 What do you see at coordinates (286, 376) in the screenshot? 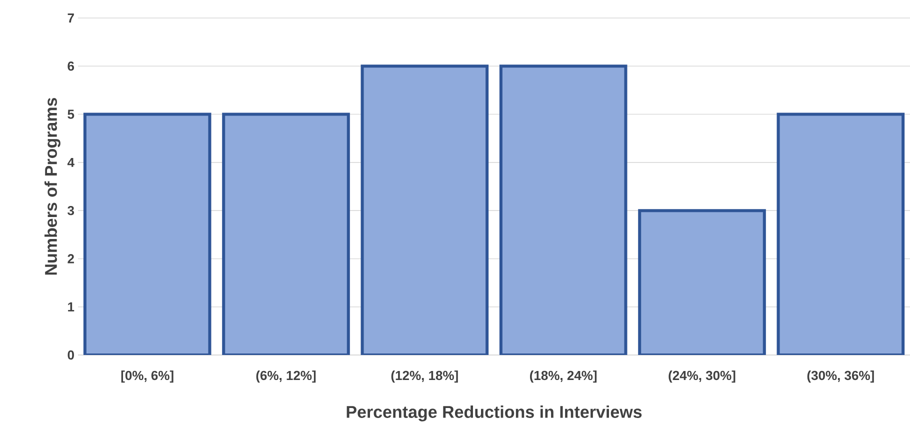
I see `x-tick-label: (6%, 12%]` at bounding box center [286, 376].